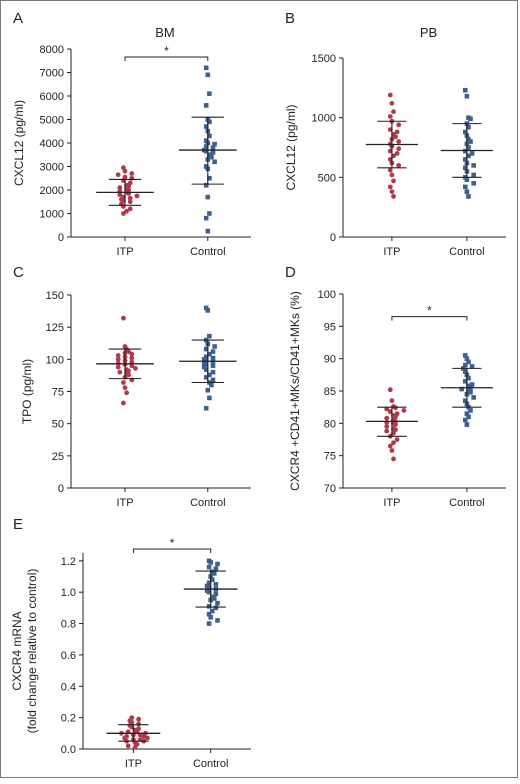  I want to click on panel-c-y-tick-label: 75, so click(58, 393).